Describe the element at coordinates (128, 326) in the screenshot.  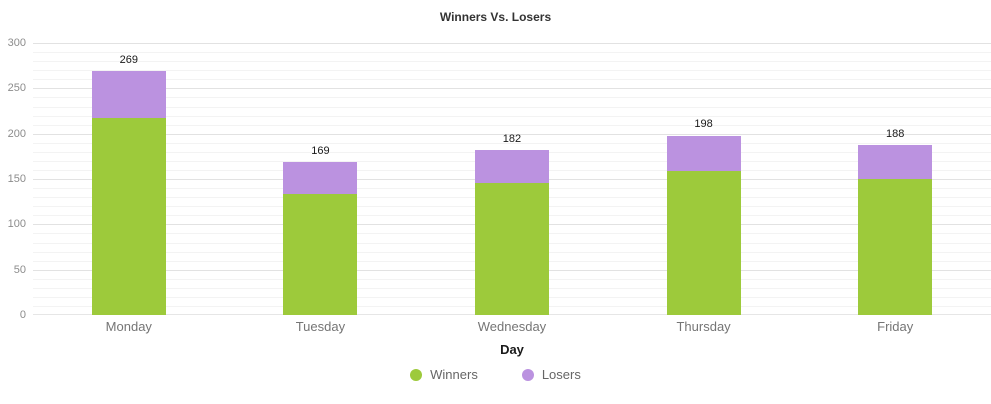
I see `x-tick-label-monday: Monday` at that location.